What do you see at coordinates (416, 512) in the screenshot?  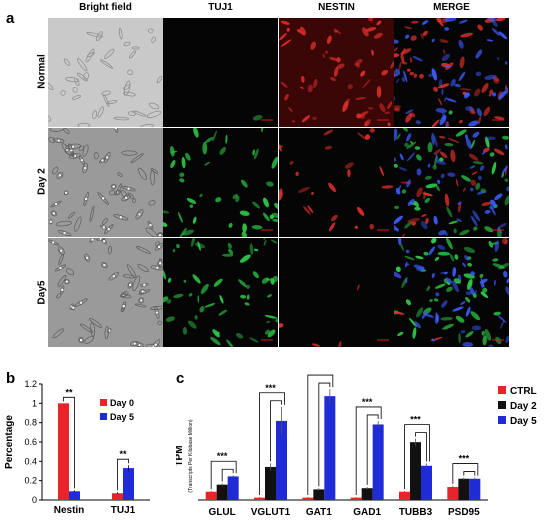 I see `category-label: TUBB3` at bounding box center [416, 512].